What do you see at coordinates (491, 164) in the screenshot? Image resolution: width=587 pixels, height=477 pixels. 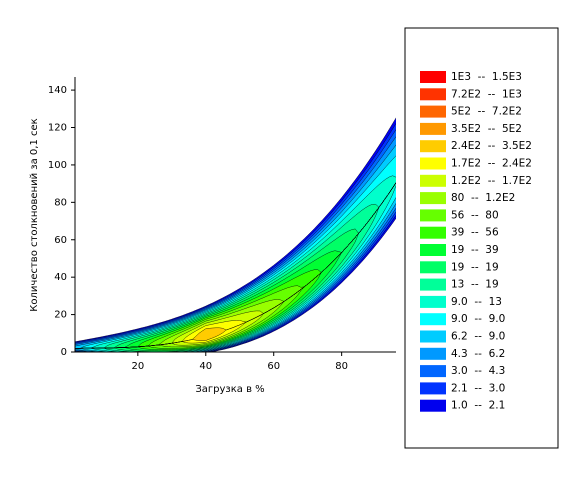 I see `legend-label: 1.7E2 -- 2.4E2` at bounding box center [491, 164].